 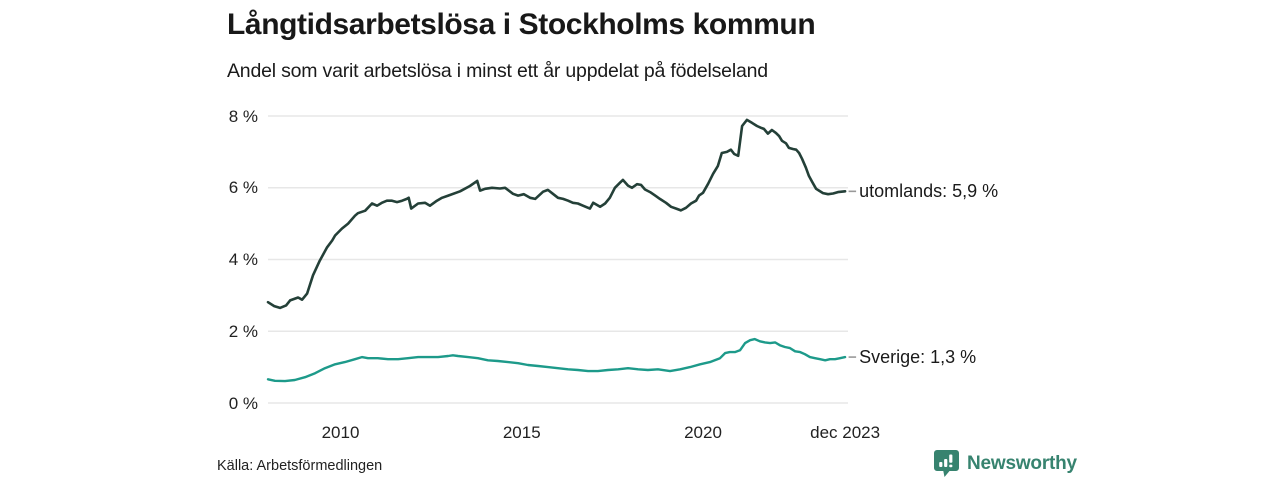 What do you see at coordinates (340, 432) in the screenshot?
I see `x-axis-tick-label: 2010` at bounding box center [340, 432].